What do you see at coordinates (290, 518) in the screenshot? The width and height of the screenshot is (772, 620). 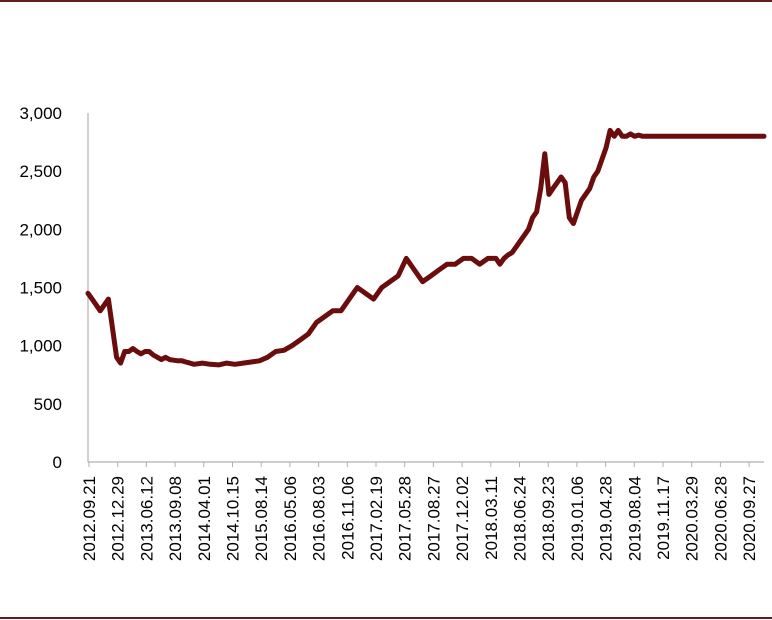 I see `x-tick-label: 2016.05.06` at bounding box center [290, 518].